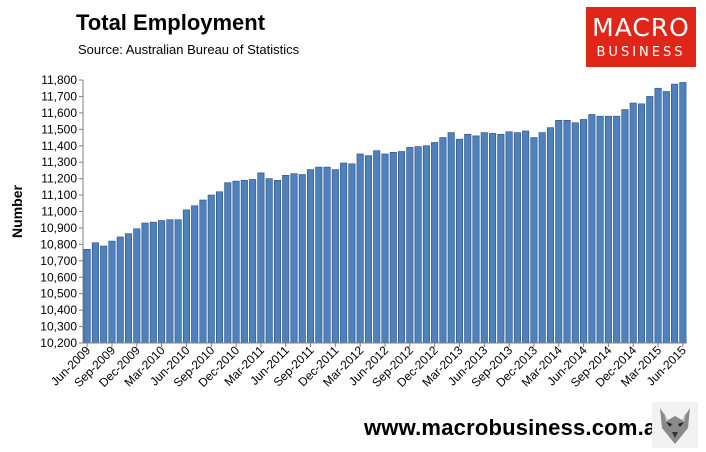 The height and width of the screenshot is (452, 706). I want to click on y-tick-label: 11,600, so click(59, 113).